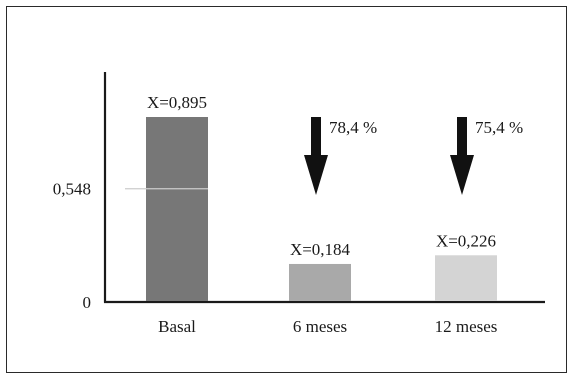 This screenshot has width=575, height=381. I want to click on y-tick-label-0: 0, so click(87, 302).